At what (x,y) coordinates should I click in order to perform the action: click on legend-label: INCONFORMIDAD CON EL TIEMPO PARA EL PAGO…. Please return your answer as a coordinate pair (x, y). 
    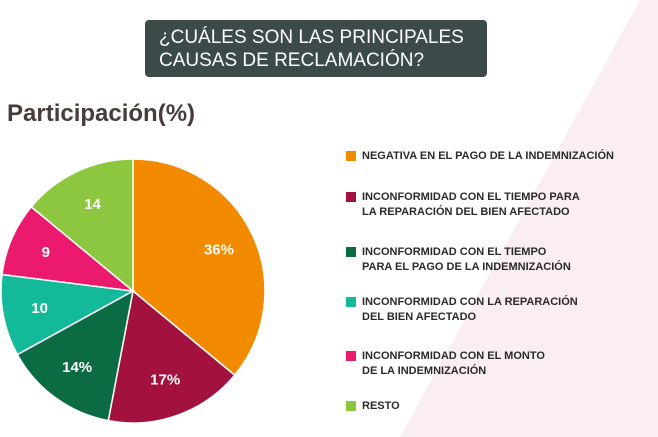
    Looking at the image, I should click on (466, 259).